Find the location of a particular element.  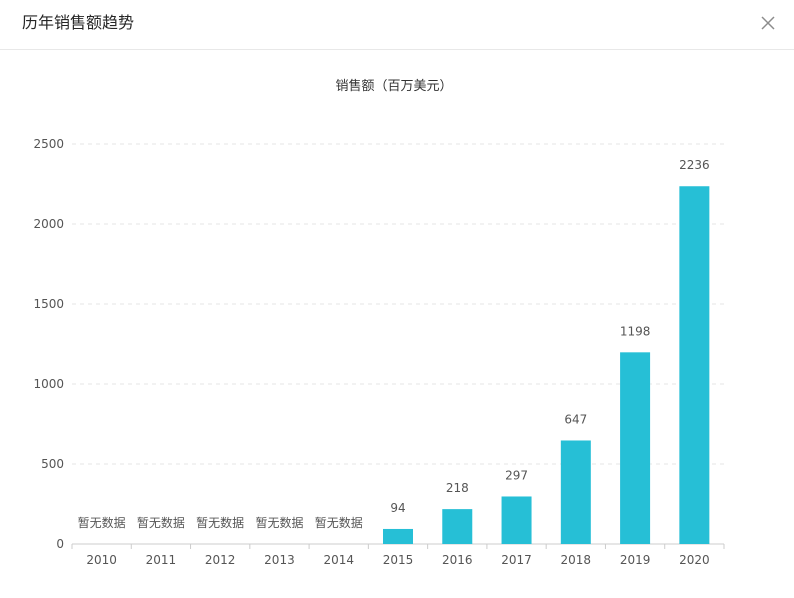

chart-title: 销售额（百万美元） is located at coordinates (393, 86).